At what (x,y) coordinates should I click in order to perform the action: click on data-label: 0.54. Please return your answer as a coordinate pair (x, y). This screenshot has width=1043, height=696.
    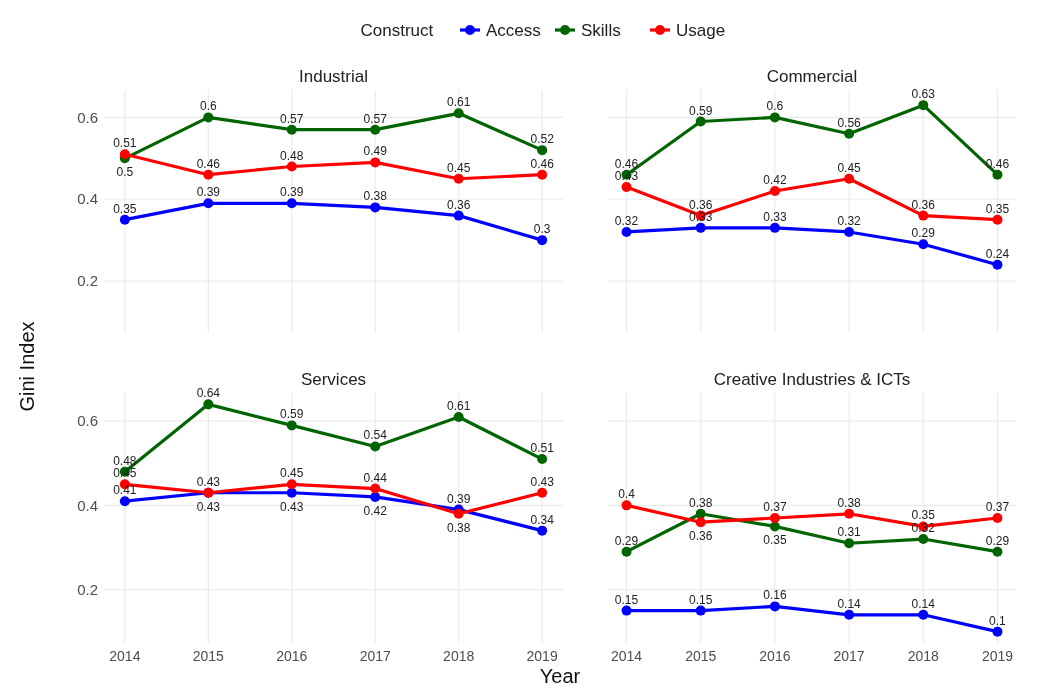
    Looking at the image, I should click on (375, 435).